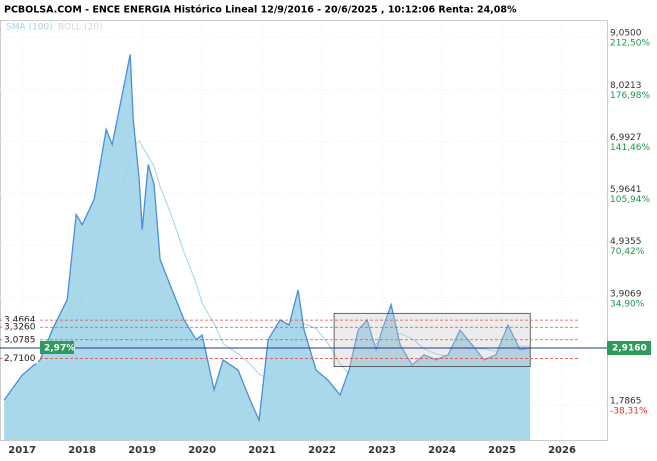 The image size is (657, 461). Describe the element at coordinates (630, 148) in the screenshot. I see `y2-tick-label: 141,46%` at that location.